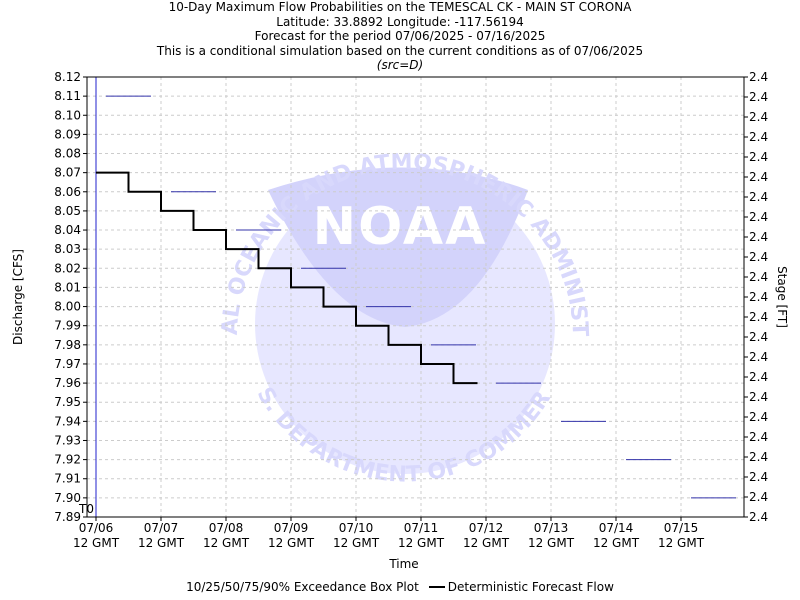 This screenshot has width=800, height=600. What do you see at coordinates (67, 326) in the screenshot?
I see `y-tick-label: 7.99` at bounding box center [67, 326].